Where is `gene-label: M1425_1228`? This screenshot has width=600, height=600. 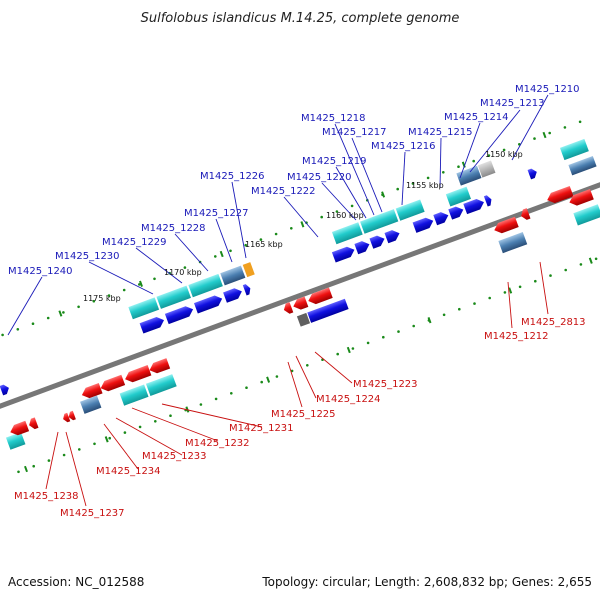
gene-label: M1425_1228 is located at coordinates (173, 228).